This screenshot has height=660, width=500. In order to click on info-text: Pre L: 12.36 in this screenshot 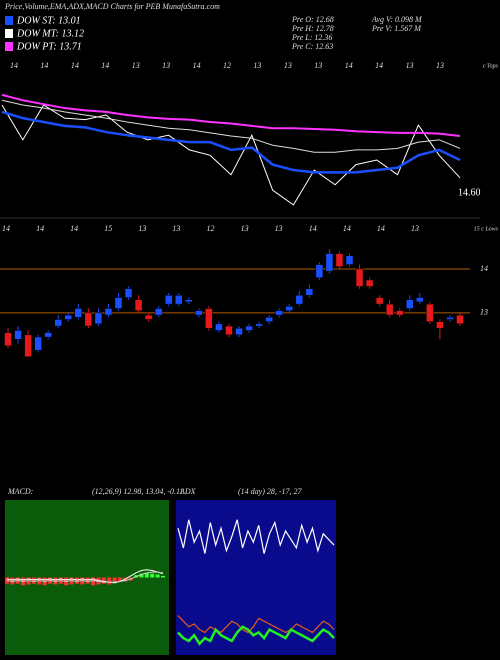, I will do `click(311, 37)`.